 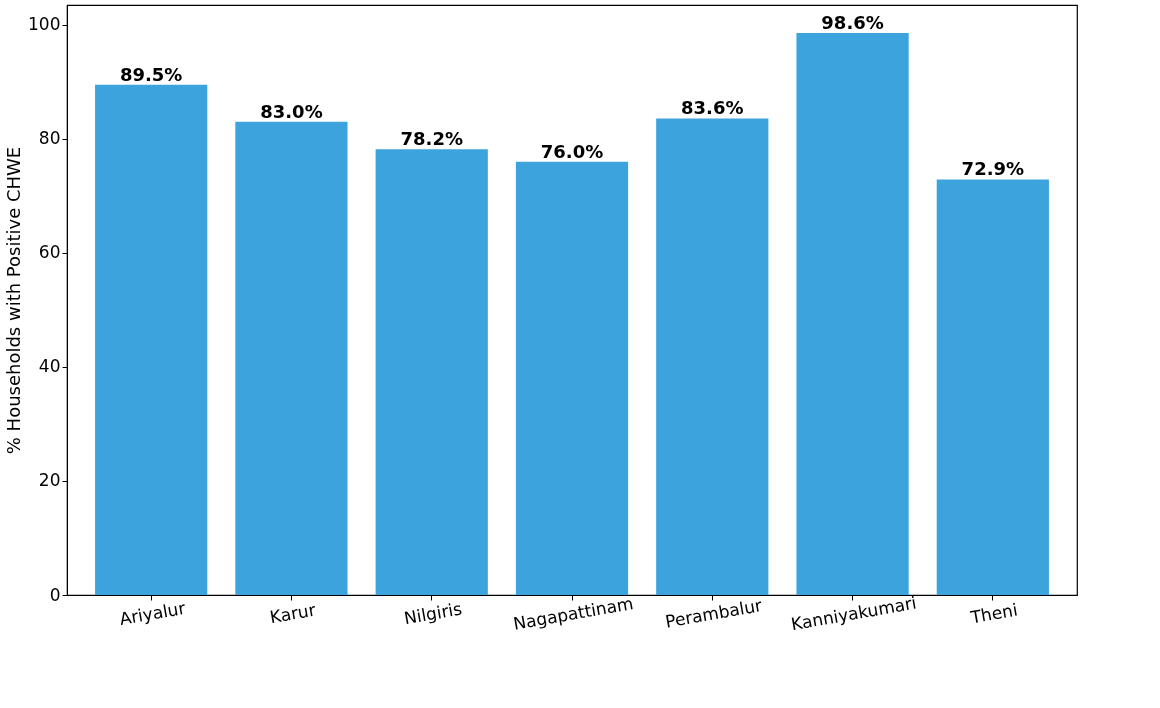 I want to click on x-tick-label: Karur, so click(x=293, y=613).